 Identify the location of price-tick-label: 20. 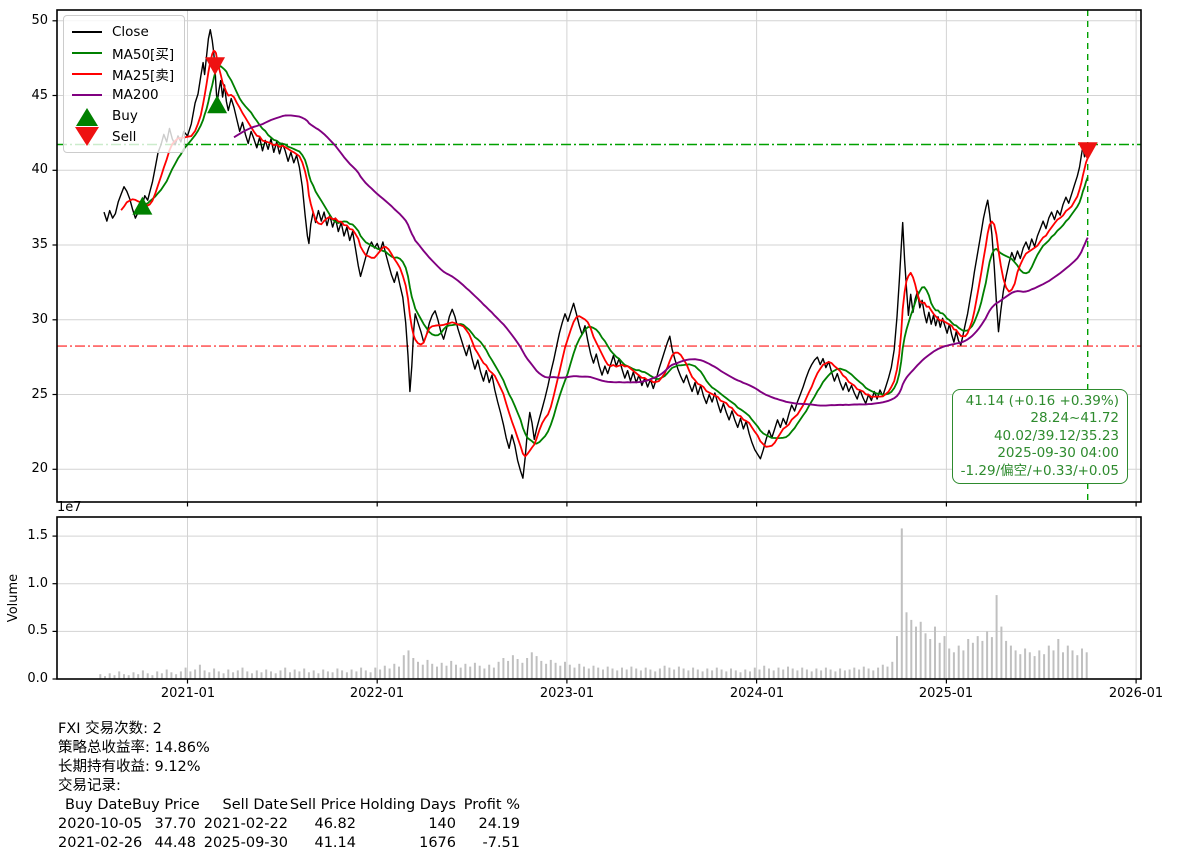
(39, 468).